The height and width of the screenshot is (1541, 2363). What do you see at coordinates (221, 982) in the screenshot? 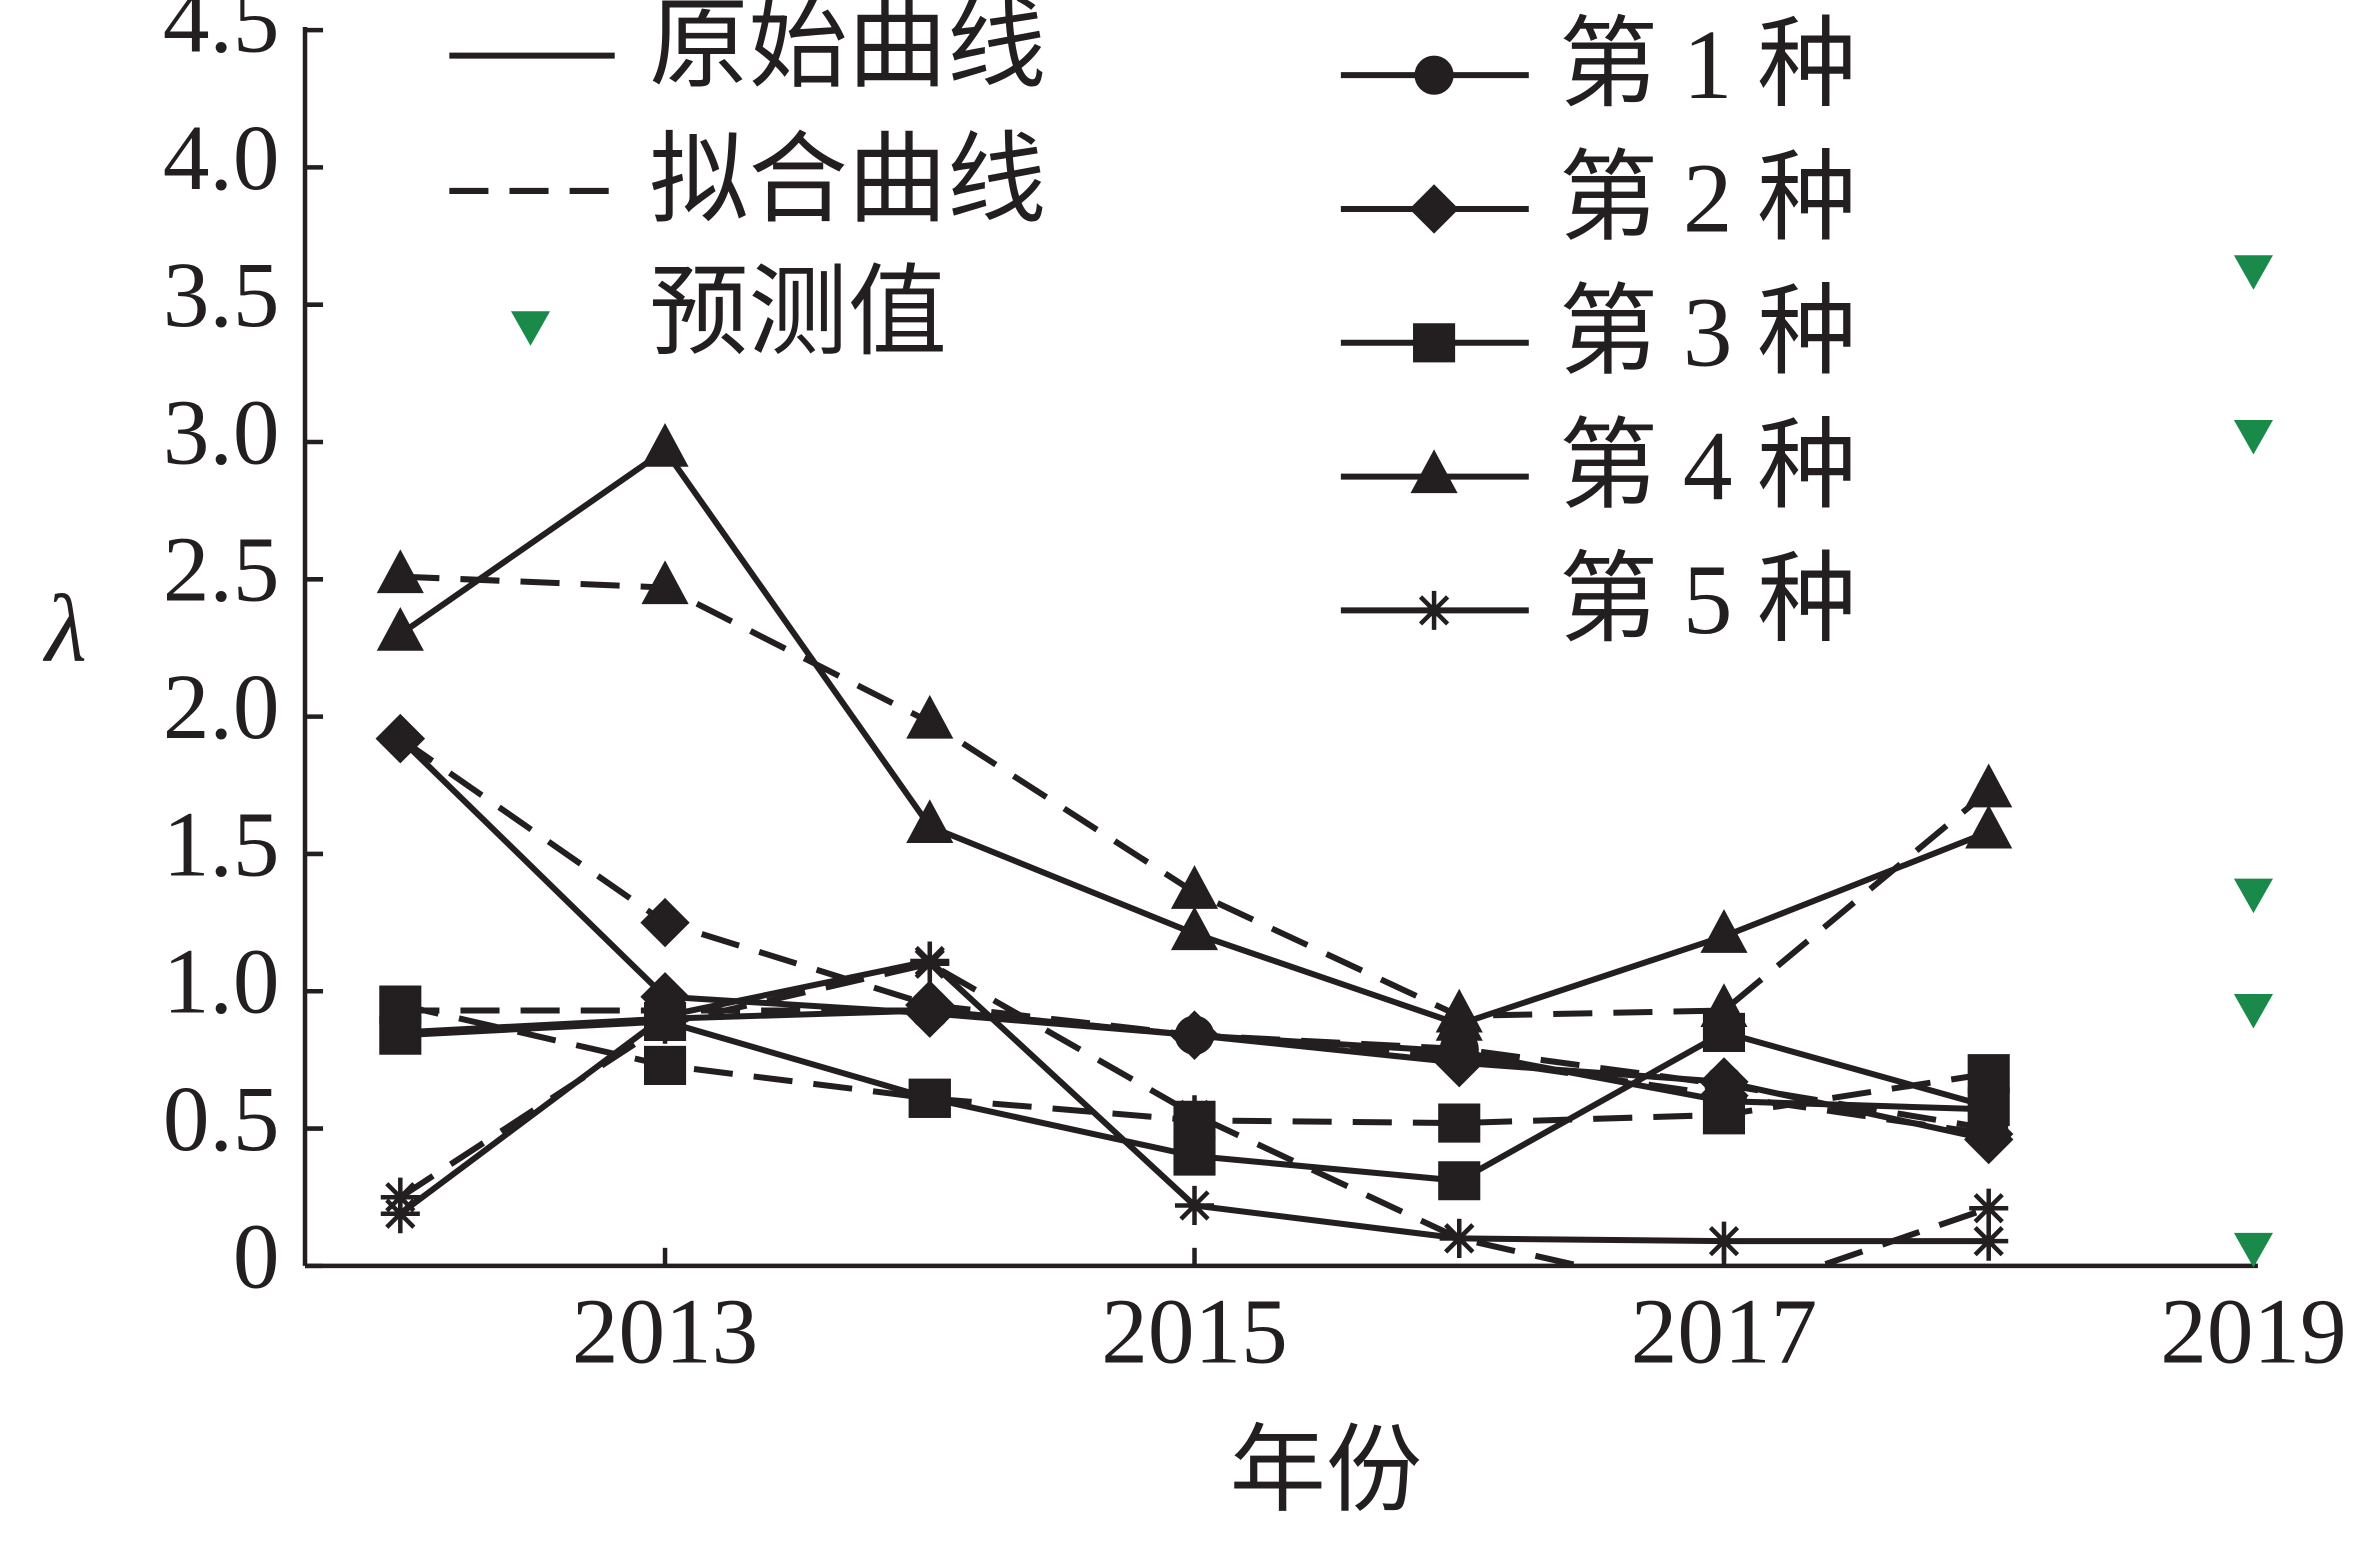
I see `y-tick-label: 1.0` at bounding box center [221, 982].